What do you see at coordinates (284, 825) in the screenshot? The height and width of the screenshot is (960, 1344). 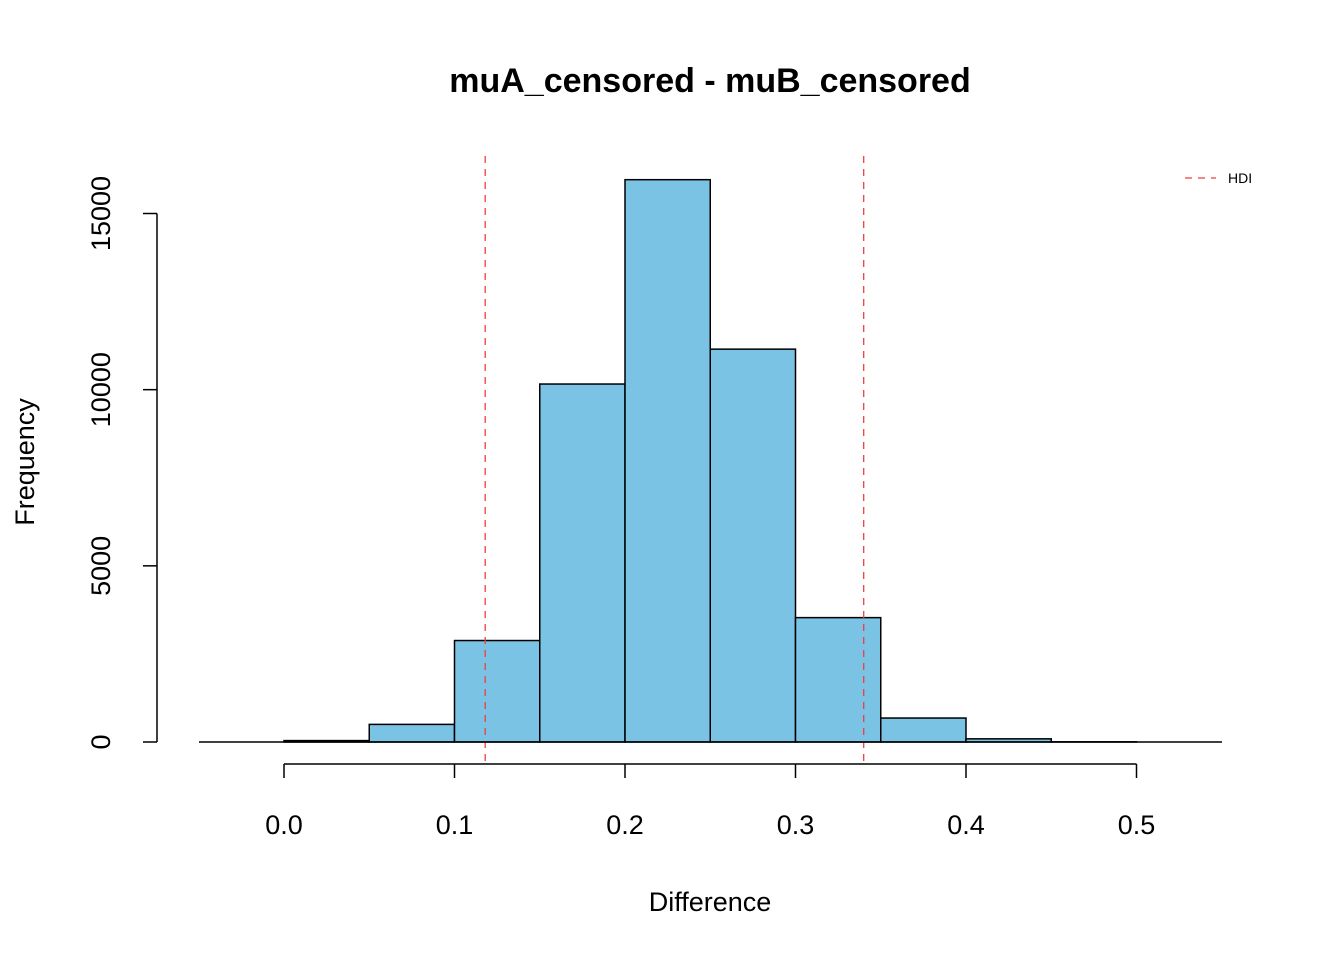 I see `x-tick-label: 0.0` at bounding box center [284, 825].